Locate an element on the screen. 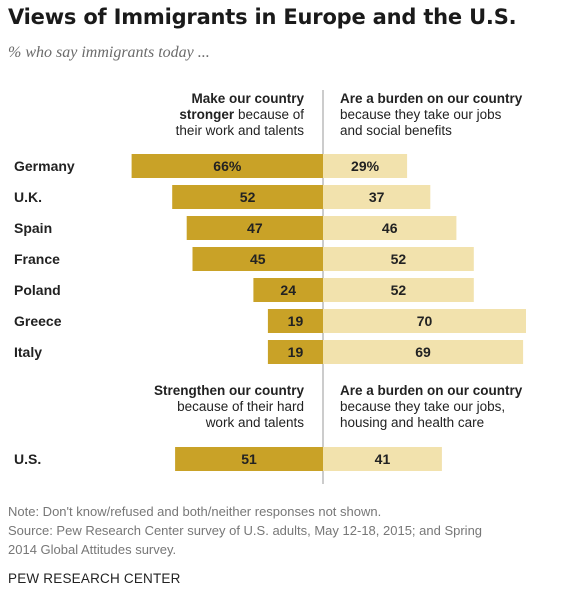 This screenshot has width=569, height=597. us-left-header-line-2: because of their hard is located at coordinates (240, 406).